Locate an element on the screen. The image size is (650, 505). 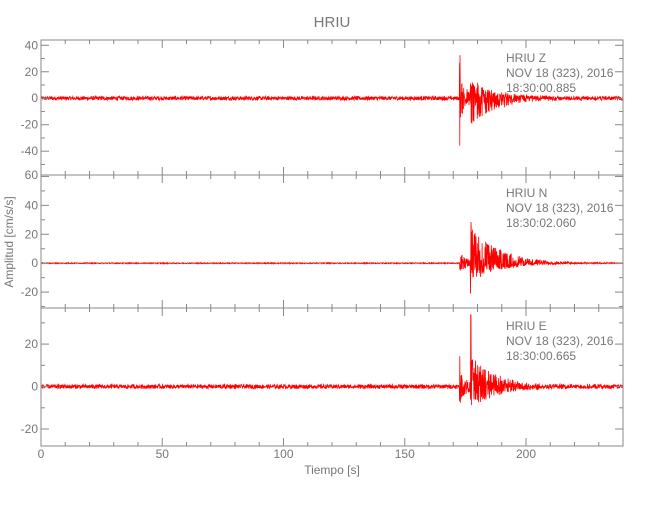
time-label: 18:30:00.665 is located at coordinates (541, 356).